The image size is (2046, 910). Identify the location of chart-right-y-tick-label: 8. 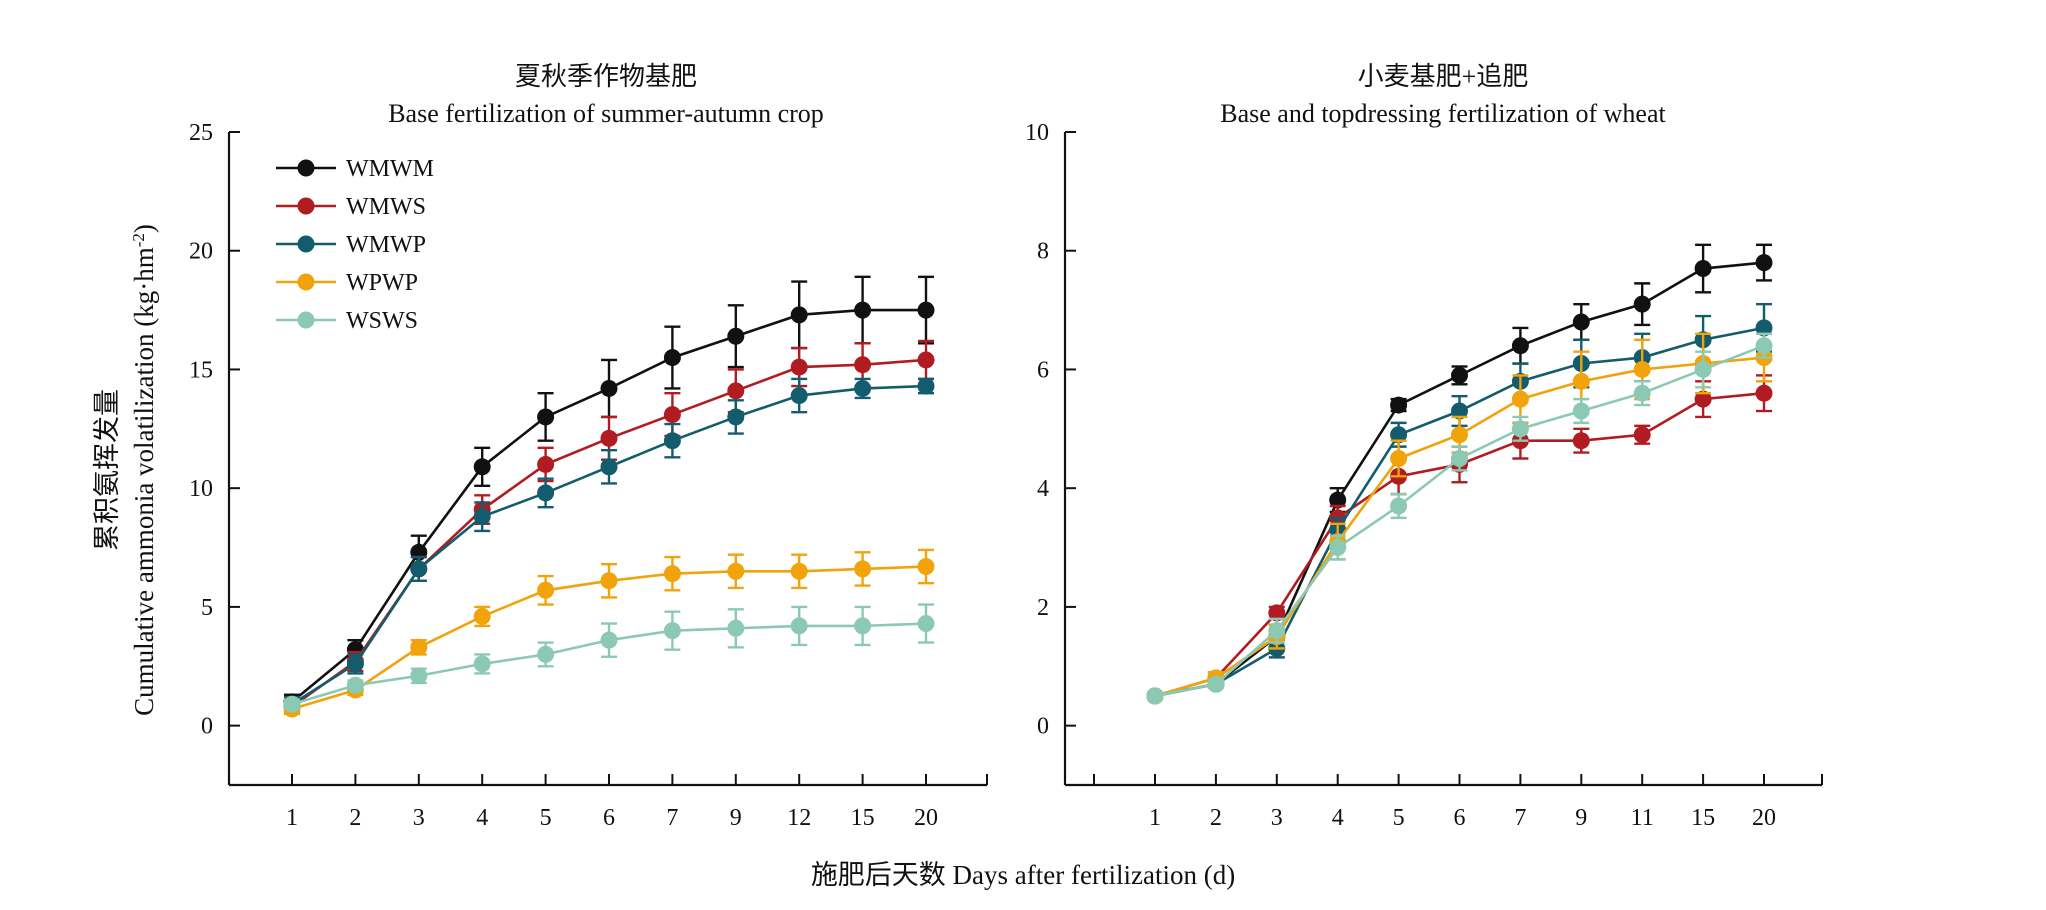
(1043, 252).